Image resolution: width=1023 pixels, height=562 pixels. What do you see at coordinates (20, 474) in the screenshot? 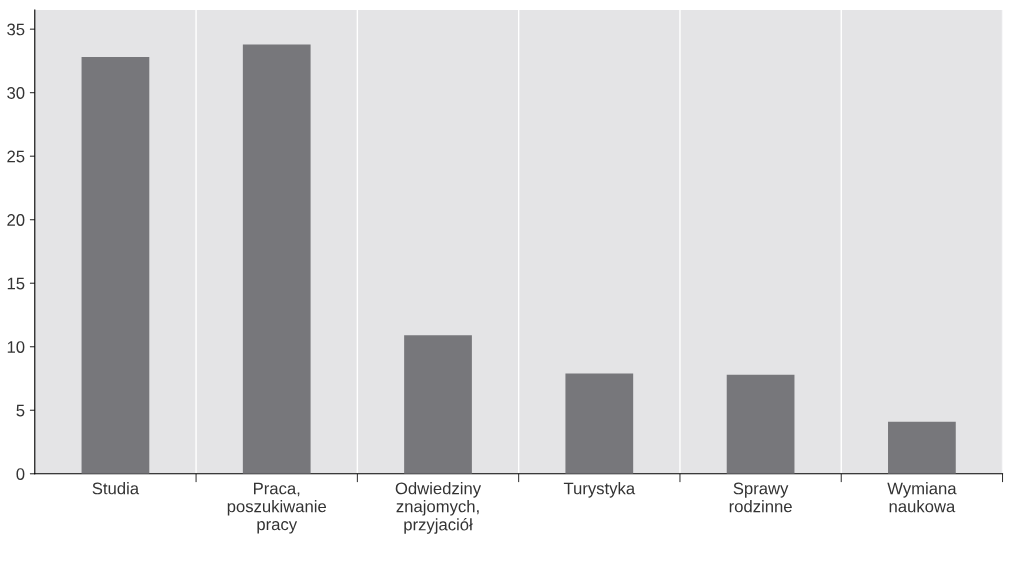
I see `y-tick-label: 0` at bounding box center [20, 474].